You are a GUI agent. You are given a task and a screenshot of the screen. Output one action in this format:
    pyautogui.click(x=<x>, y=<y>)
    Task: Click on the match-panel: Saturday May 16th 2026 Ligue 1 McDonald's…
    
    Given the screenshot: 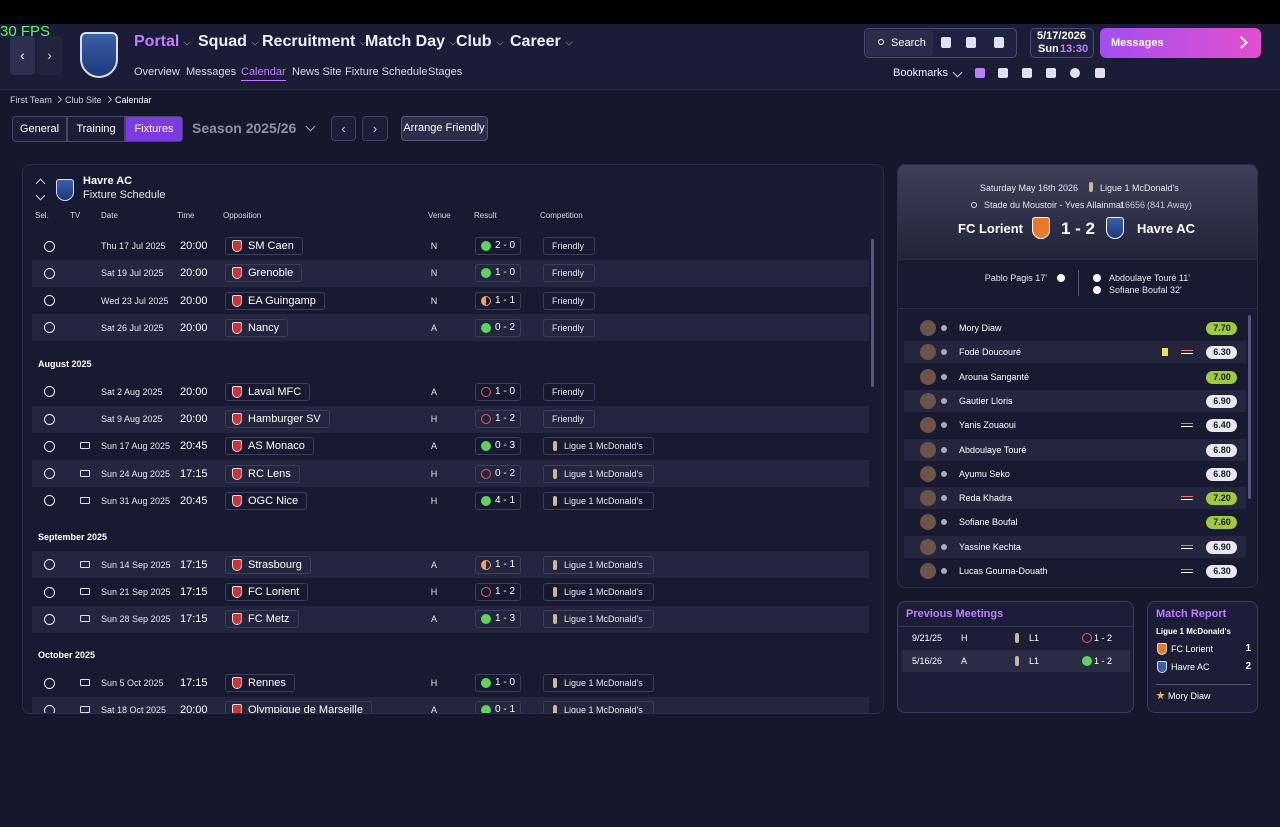 What is the action you would take?
    pyautogui.click(x=1077, y=376)
    